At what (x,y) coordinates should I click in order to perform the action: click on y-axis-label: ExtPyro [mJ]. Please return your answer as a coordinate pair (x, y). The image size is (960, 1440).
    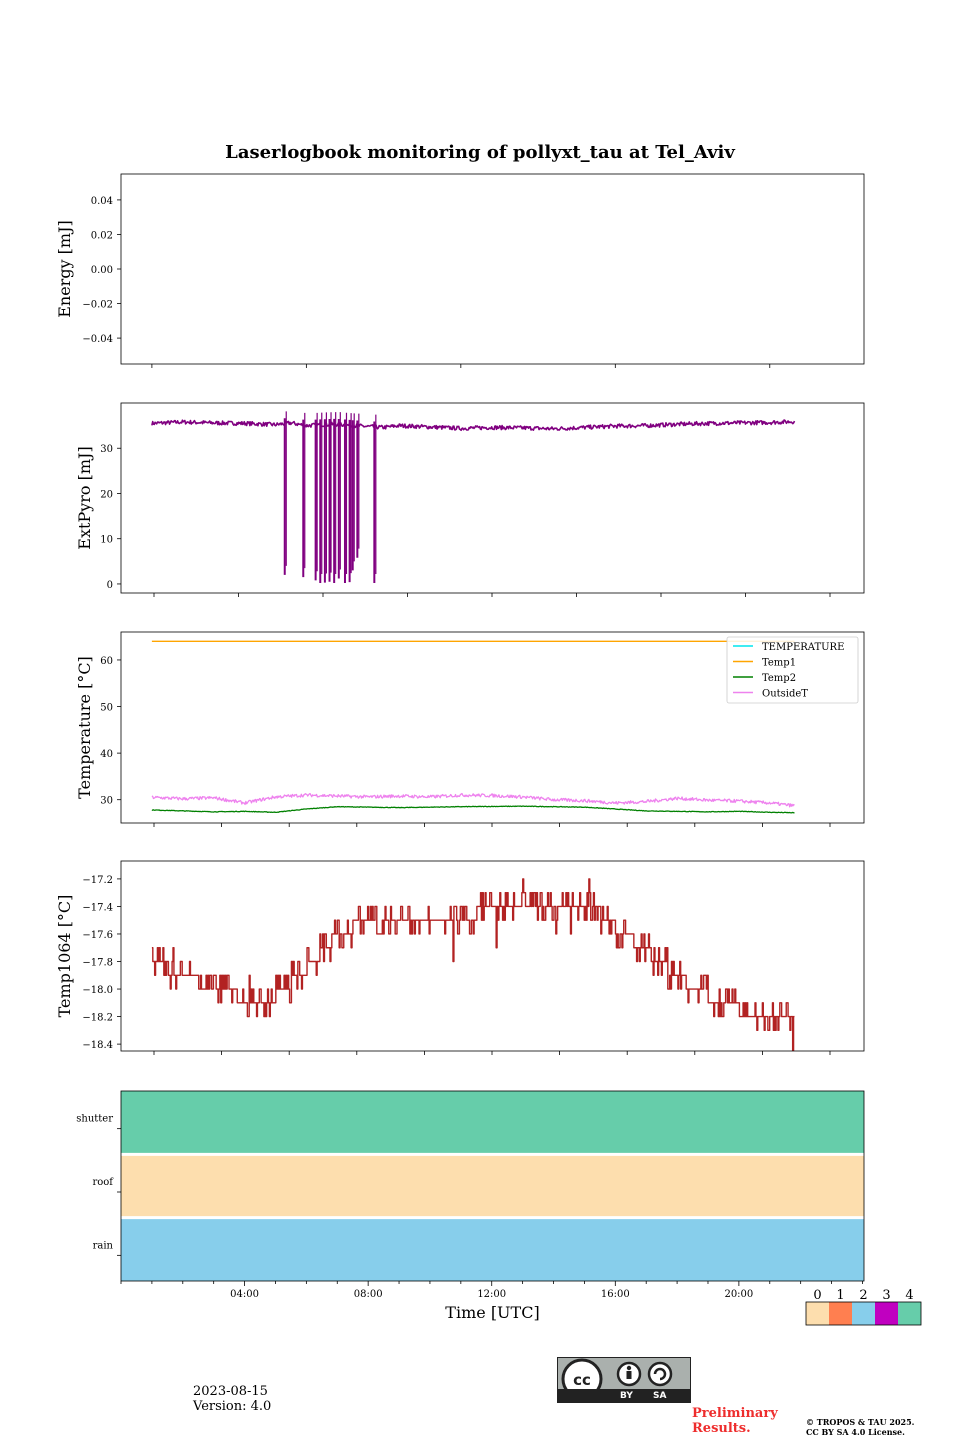
    Looking at the image, I should click on (84, 497).